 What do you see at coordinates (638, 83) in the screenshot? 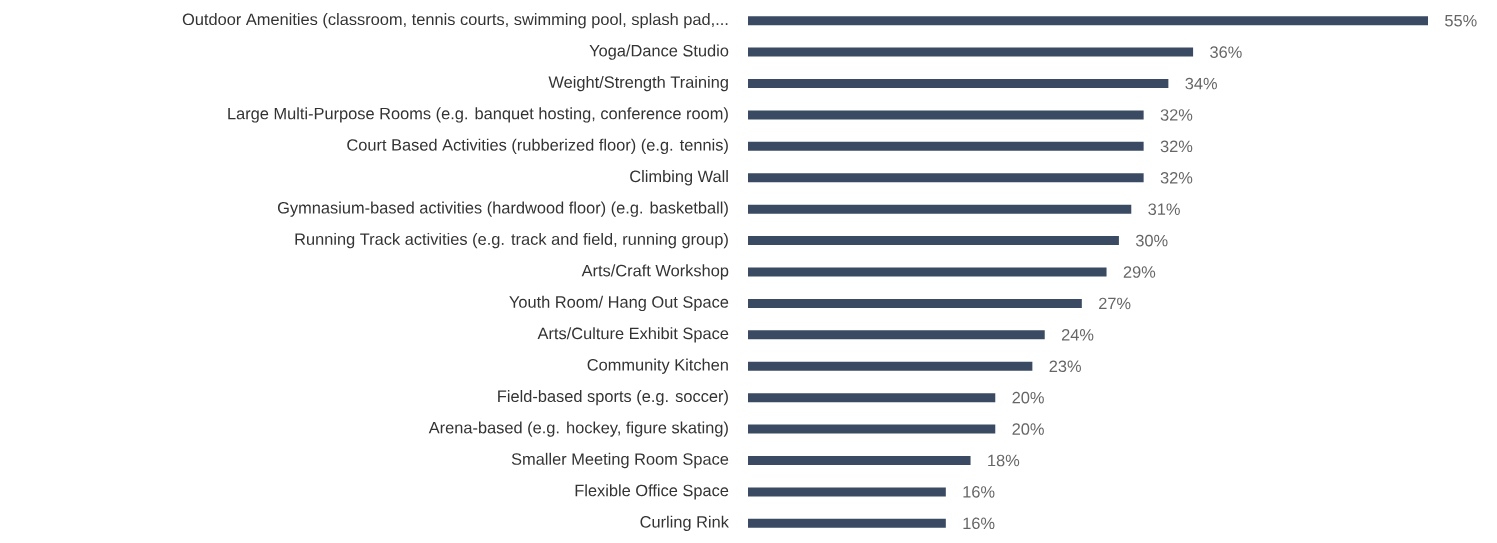
I see `y-tick-label: Weight/Strength Training` at bounding box center [638, 83].